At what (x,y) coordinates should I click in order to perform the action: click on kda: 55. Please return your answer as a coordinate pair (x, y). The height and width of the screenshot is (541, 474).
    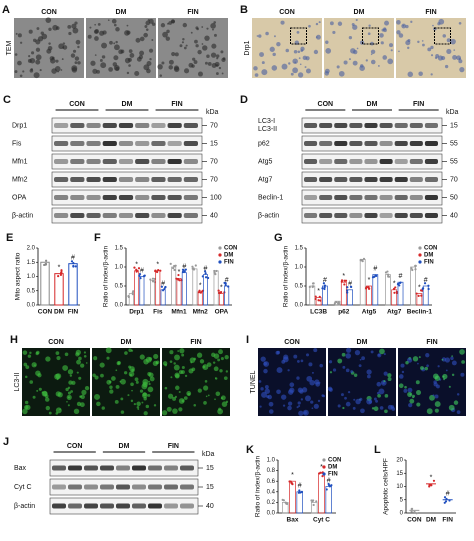
    Looking at the image, I should click on (454, 143).